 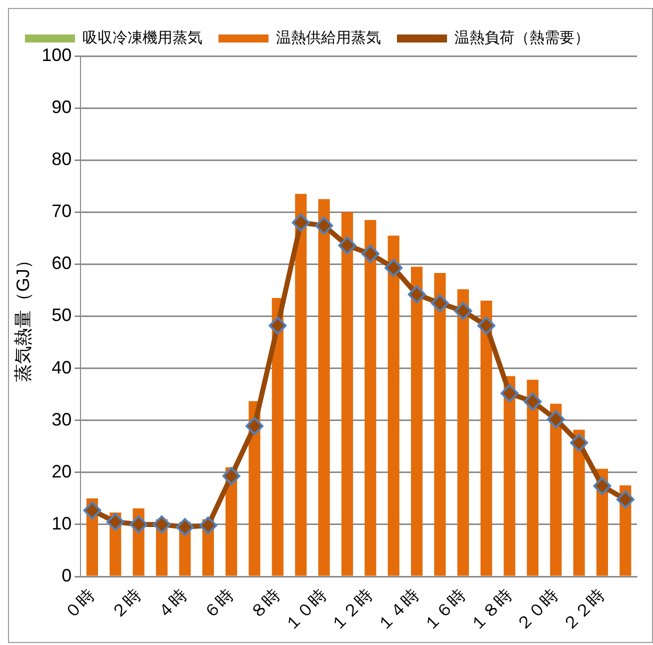 What do you see at coordinates (62, 367) in the screenshot?
I see `y-tick-label: 40` at bounding box center [62, 367].